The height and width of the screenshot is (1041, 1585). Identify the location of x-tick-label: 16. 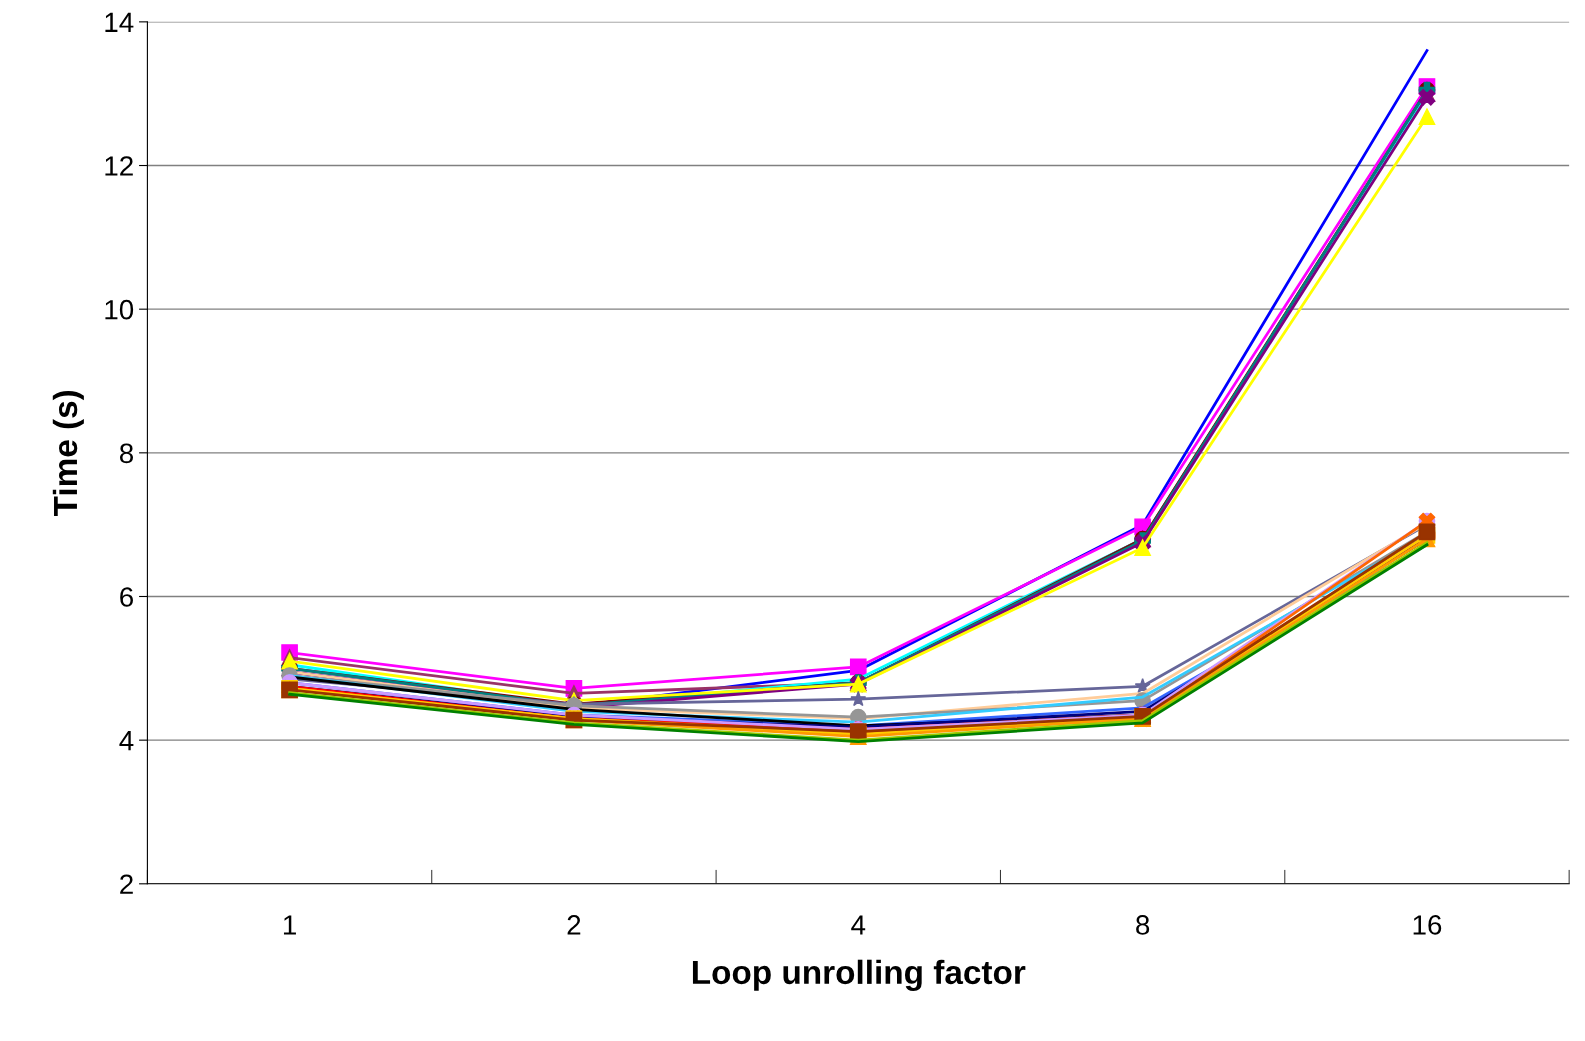
(1427, 925).